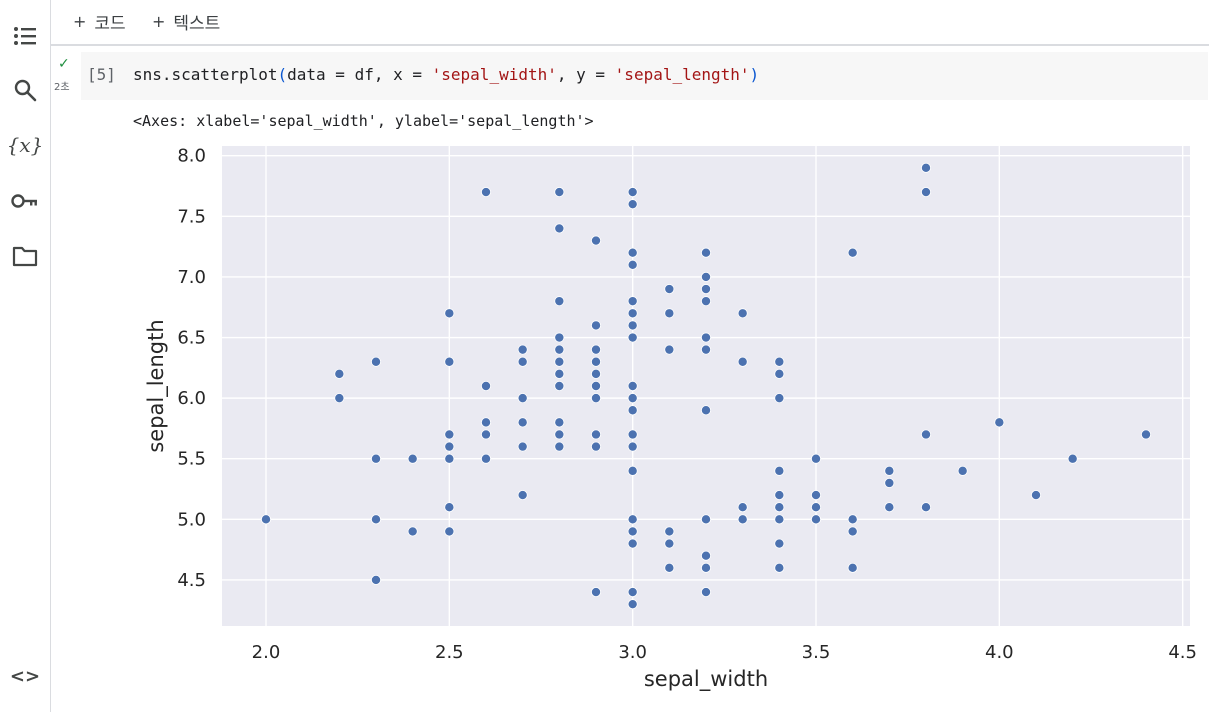  I want to click on notebook-toolbar: + 코드 + 텍스트, so click(630, 23).